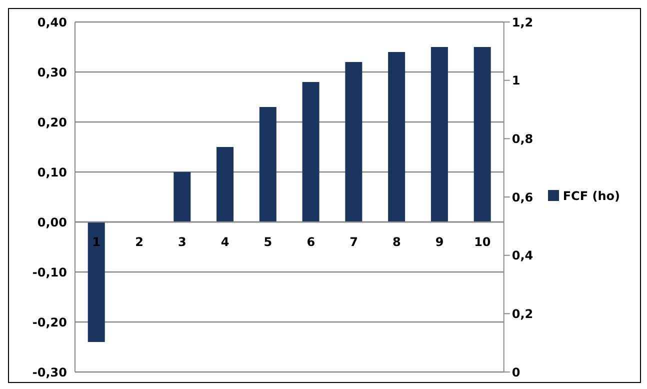 The height and width of the screenshot is (389, 647). I want to click on x-tick-label: 7, so click(354, 242).